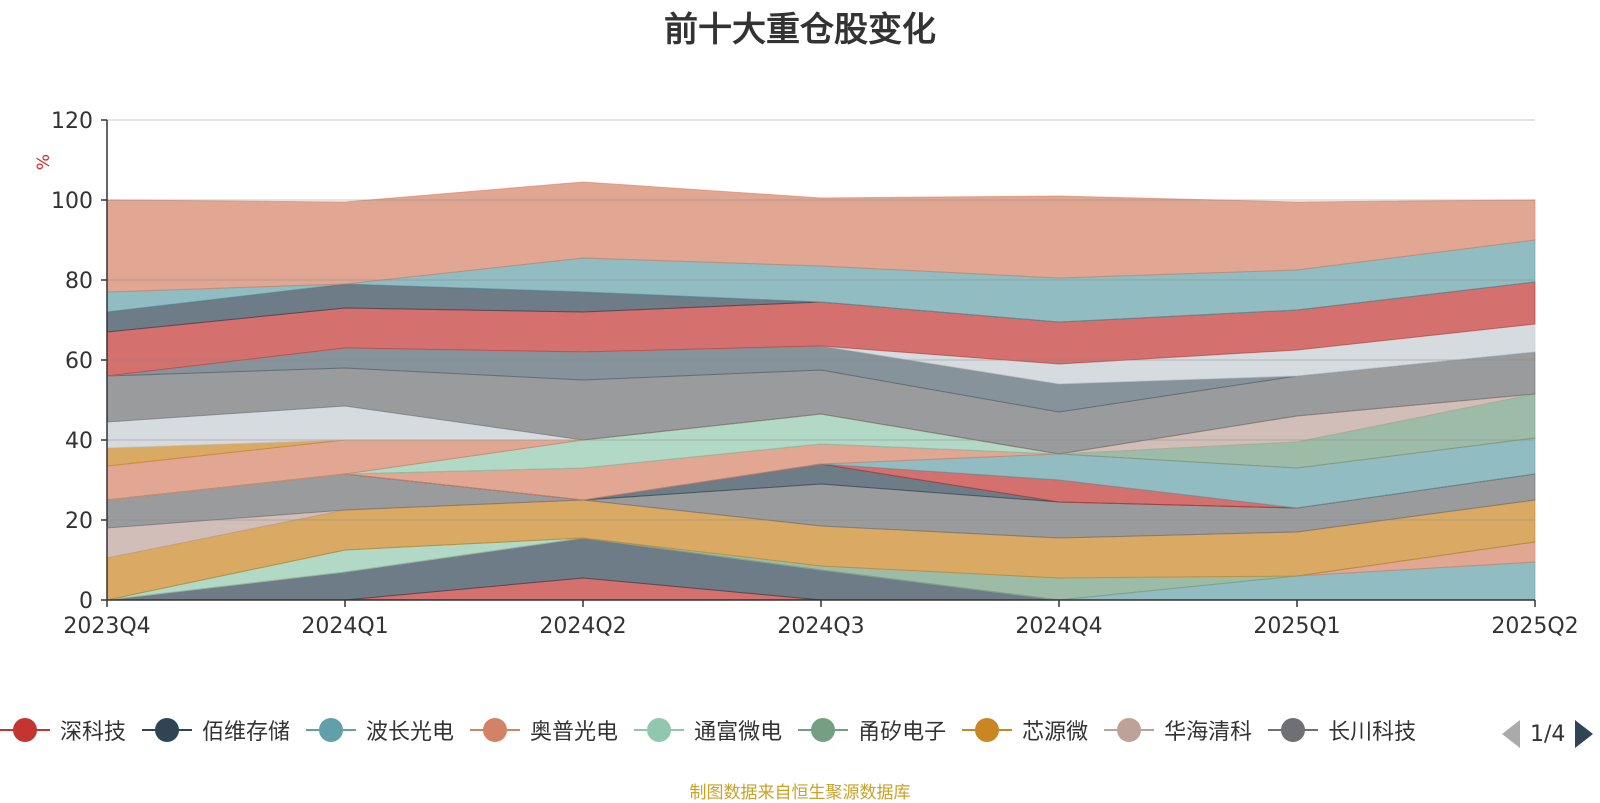 This screenshot has height=803, width=1600. I want to click on y-tick-label: 20, so click(79, 521).